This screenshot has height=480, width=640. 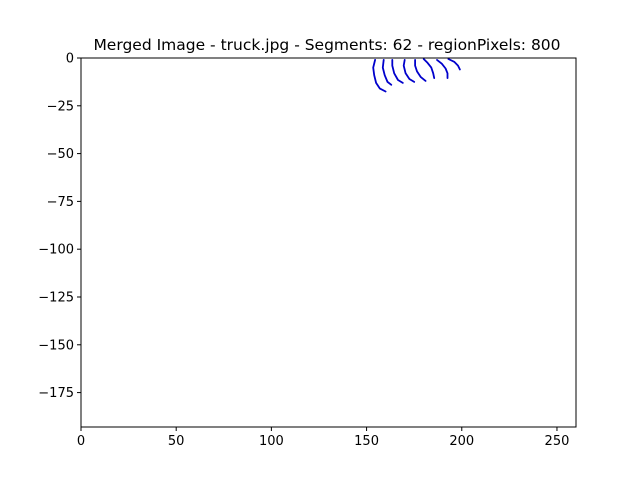 What do you see at coordinates (176, 441) in the screenshot?
I see `x-tick-label: 50` at bounding box center [176, 441].